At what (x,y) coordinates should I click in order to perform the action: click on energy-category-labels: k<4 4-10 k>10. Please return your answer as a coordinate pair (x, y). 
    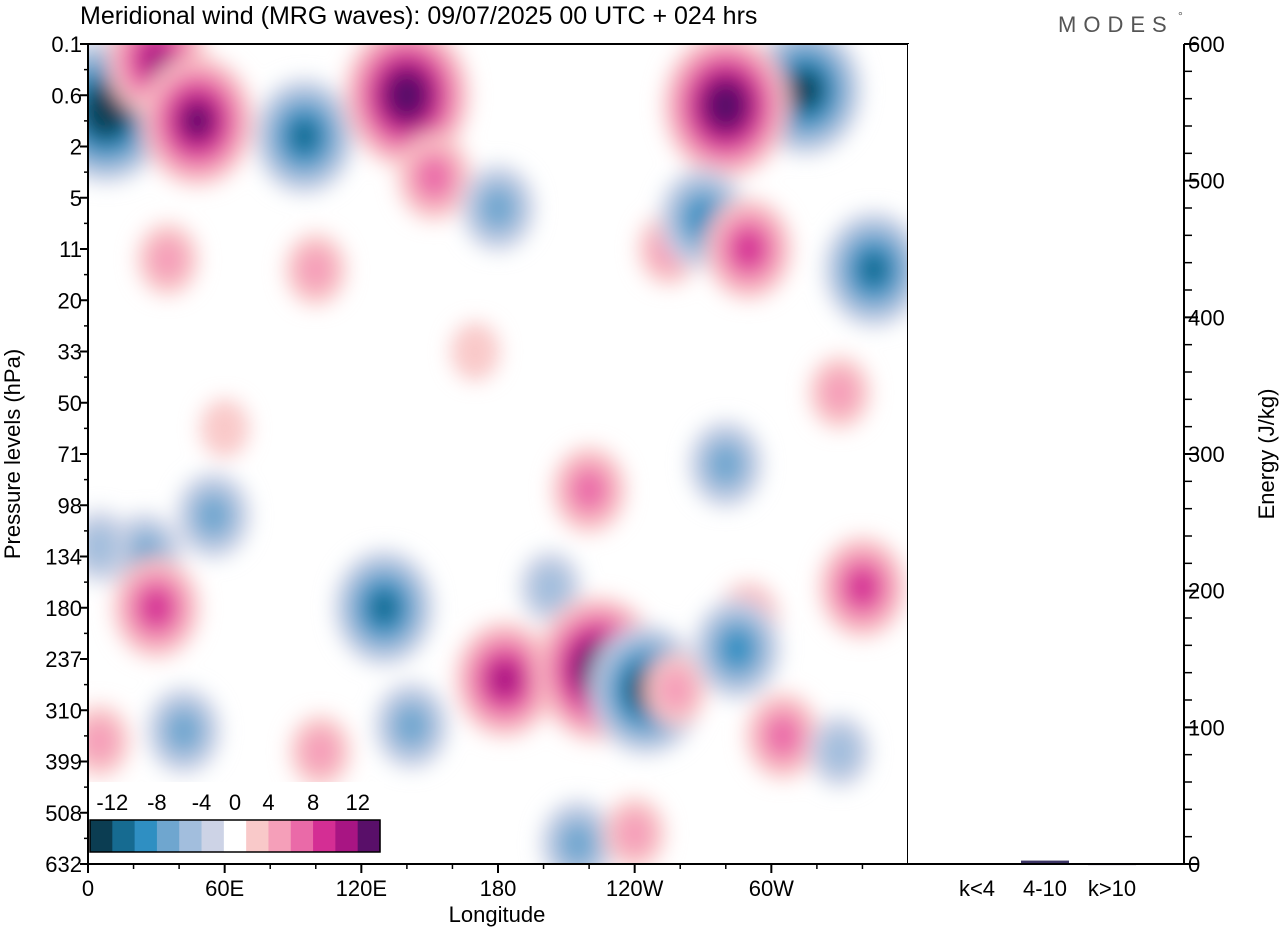
    Looking at the image, I should click on (1047, 888).